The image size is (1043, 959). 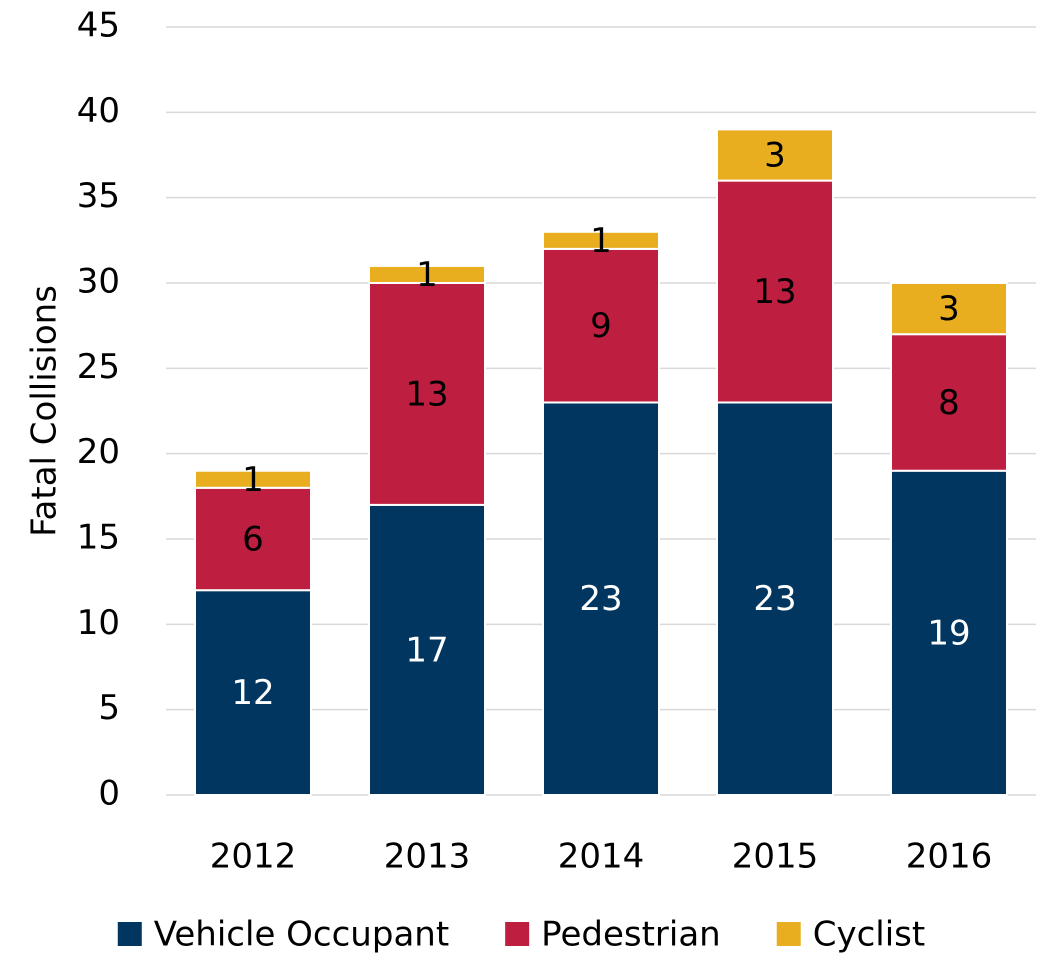 What do you see at coordinates (869, 935) in the screenshot?
I see `legend-label: Cyclist` at bounding box center [869, 935].